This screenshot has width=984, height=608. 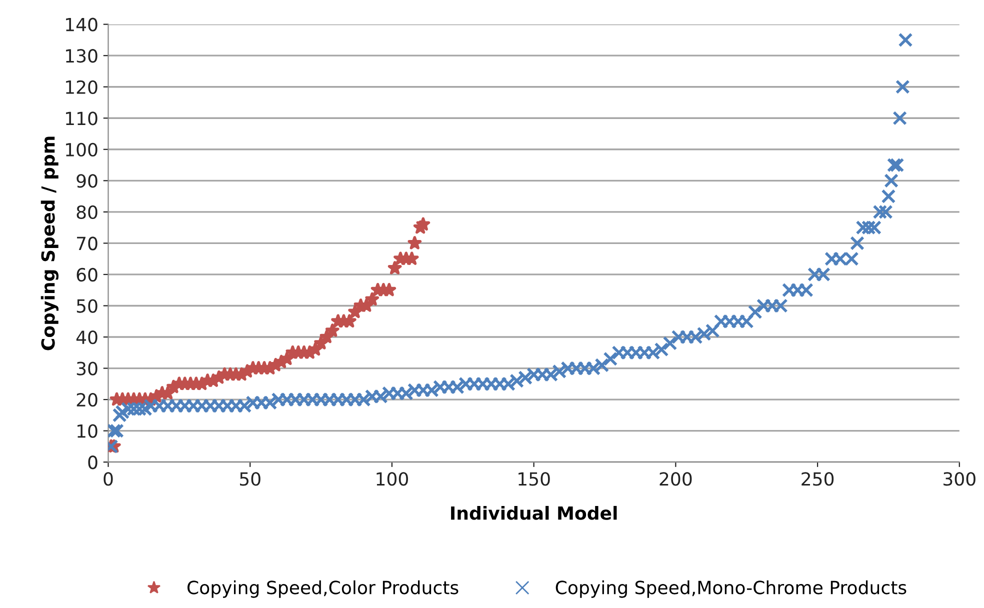 I want to click on x-tick-label: 150, so click(x=534, y=479).